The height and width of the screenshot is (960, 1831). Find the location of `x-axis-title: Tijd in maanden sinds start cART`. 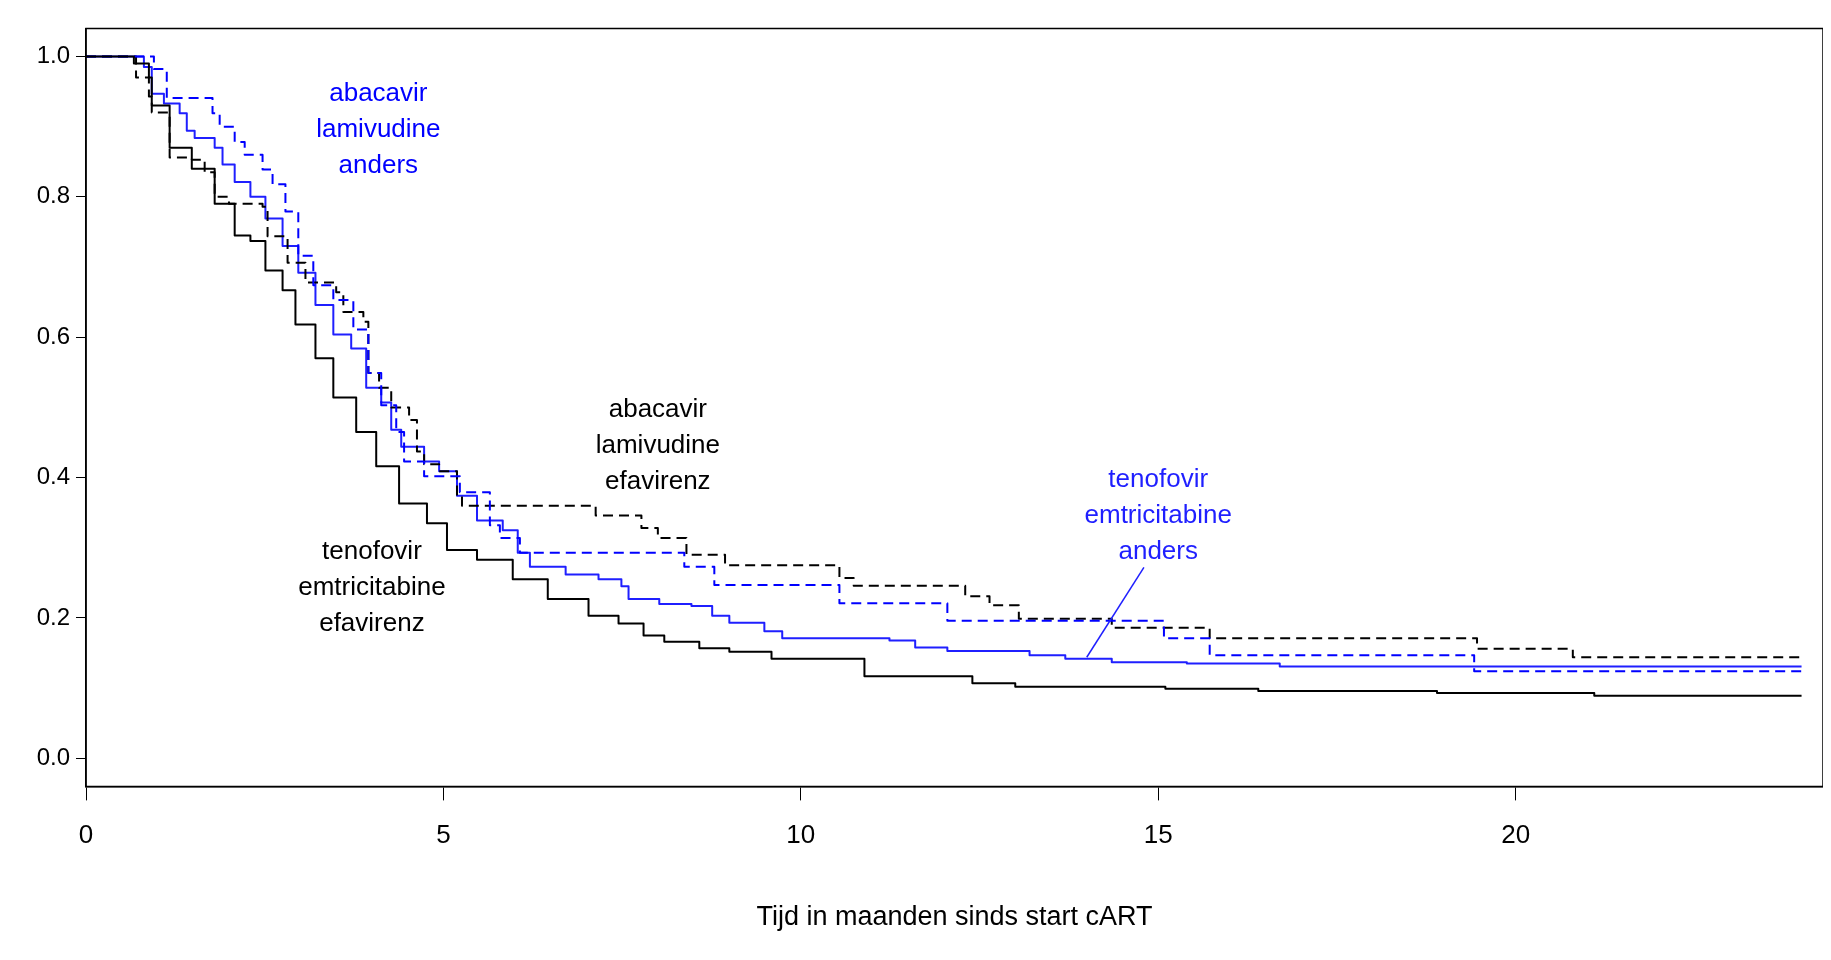

x-axis-title: Tijd in maanden sinds start cART is located at coordinates (954, 916).